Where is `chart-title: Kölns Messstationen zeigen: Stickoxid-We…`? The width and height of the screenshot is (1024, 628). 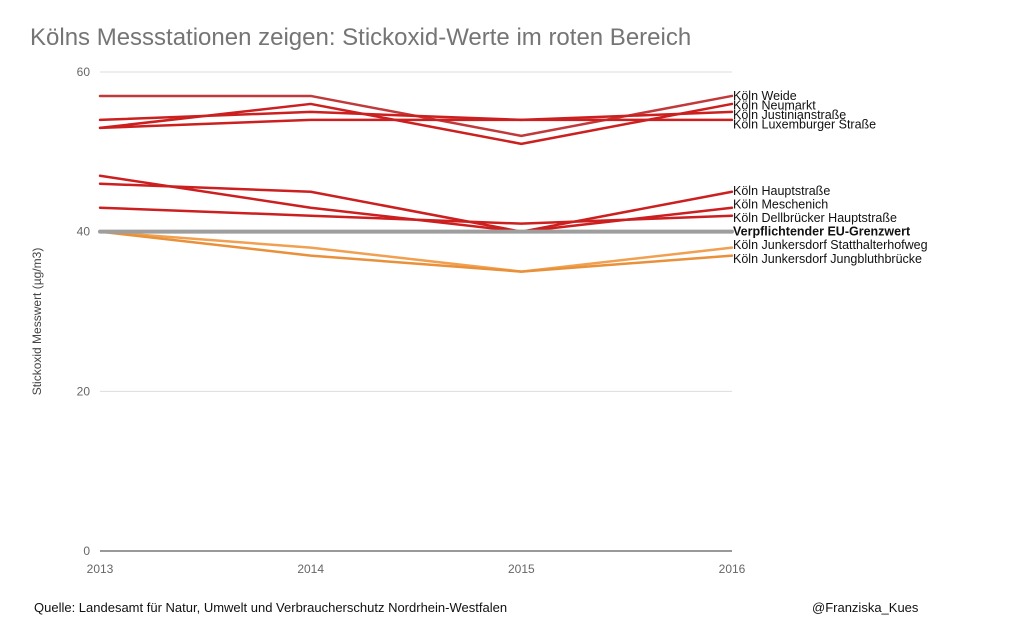 chart-title: Kölns Messstationen zeigen: Stickoxid-We… is located at coordinates (361, 37).